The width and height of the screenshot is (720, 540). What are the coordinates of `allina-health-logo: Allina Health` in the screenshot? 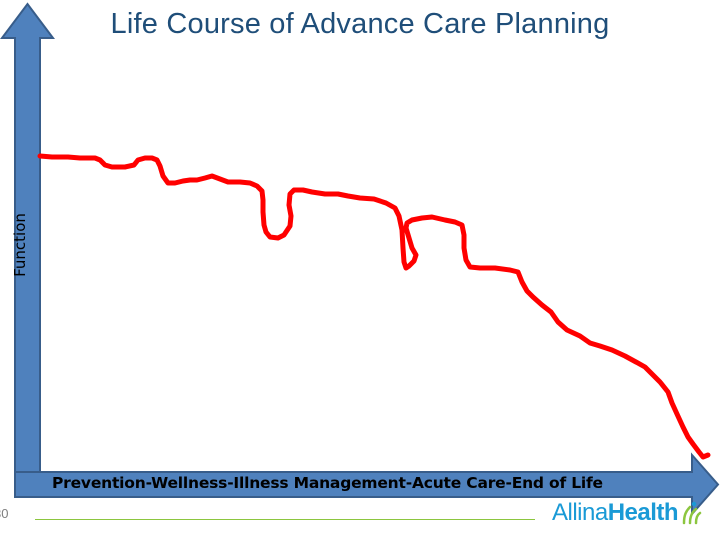 It's located at (627, 513).